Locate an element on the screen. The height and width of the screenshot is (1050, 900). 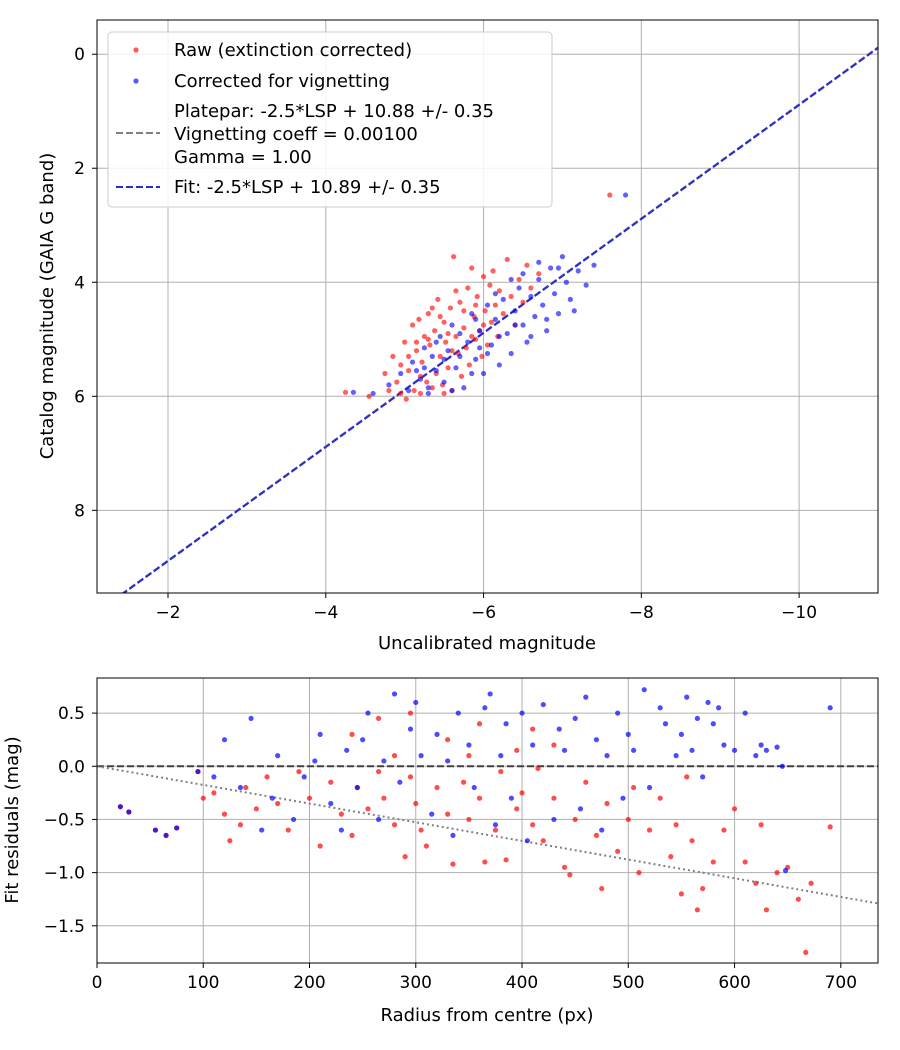
top-x-ticks: −2 −4 −6 −8 −10 is located at coordinates (486, 608).